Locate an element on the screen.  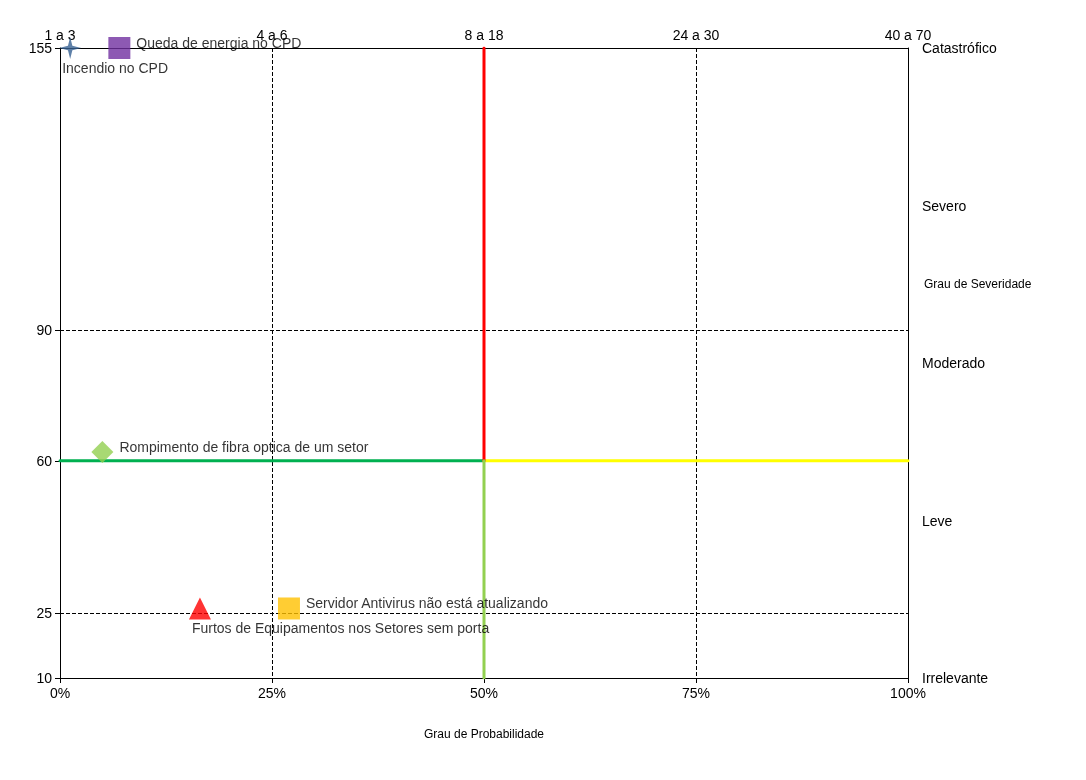
y2-axis-title: Grau de Severidade is located at coordinates (978, 284).